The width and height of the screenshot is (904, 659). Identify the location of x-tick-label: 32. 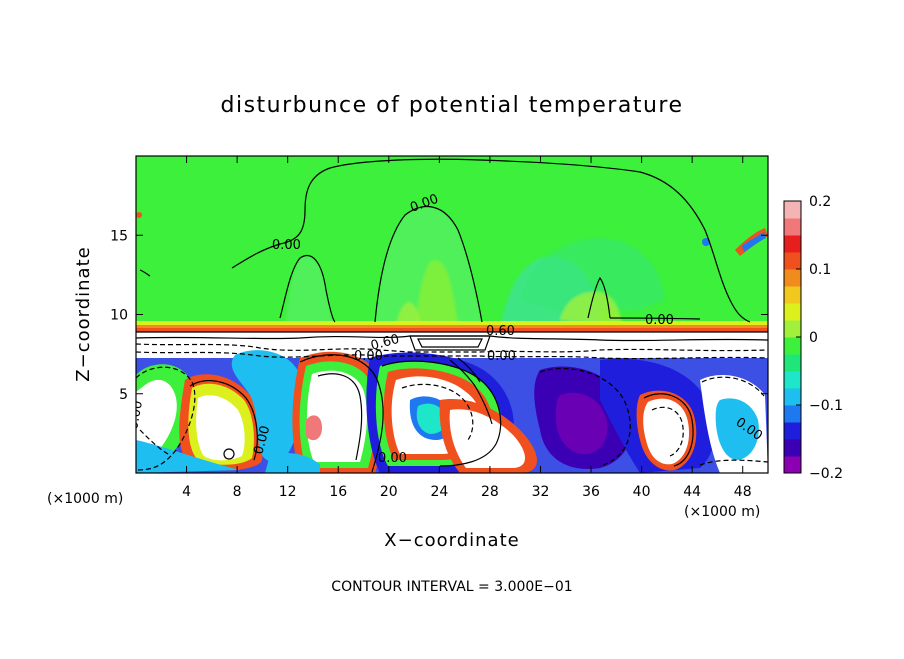
(541, 492).